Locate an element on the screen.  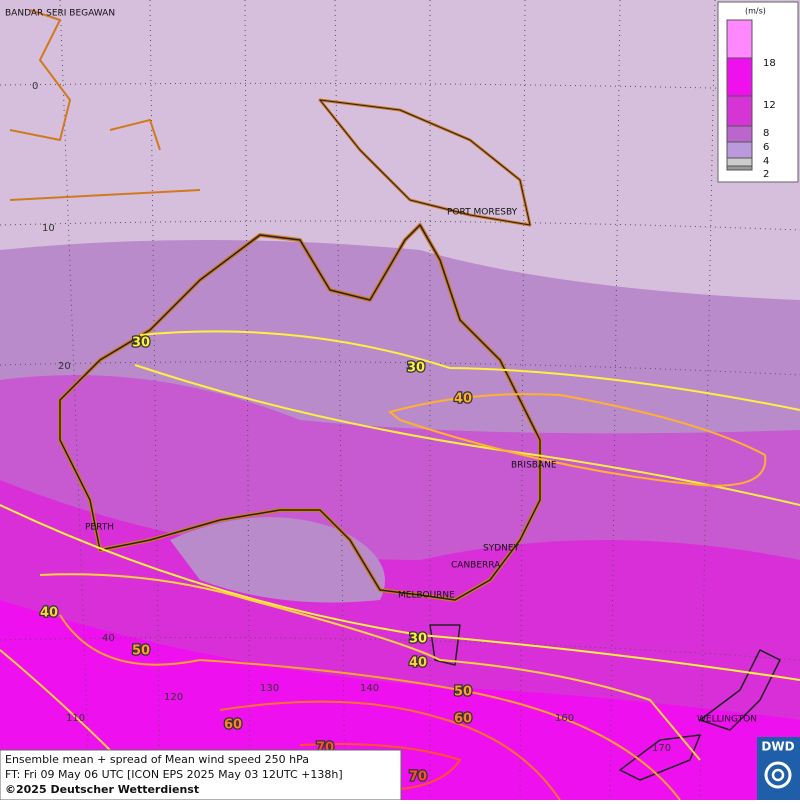
legend-label: 6 is located at coordinates (766, 147).